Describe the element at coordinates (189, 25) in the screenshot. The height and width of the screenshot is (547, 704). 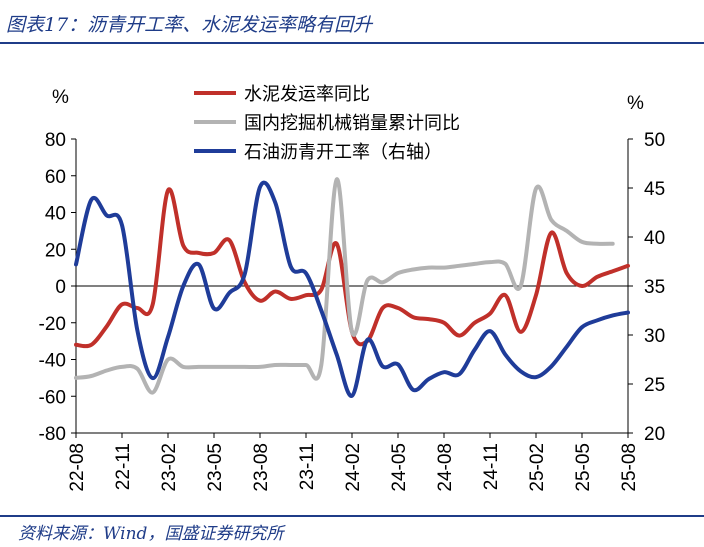
I see `chart-title: 图表17：沥青开工率、水泥发运率略有回升` at that location.